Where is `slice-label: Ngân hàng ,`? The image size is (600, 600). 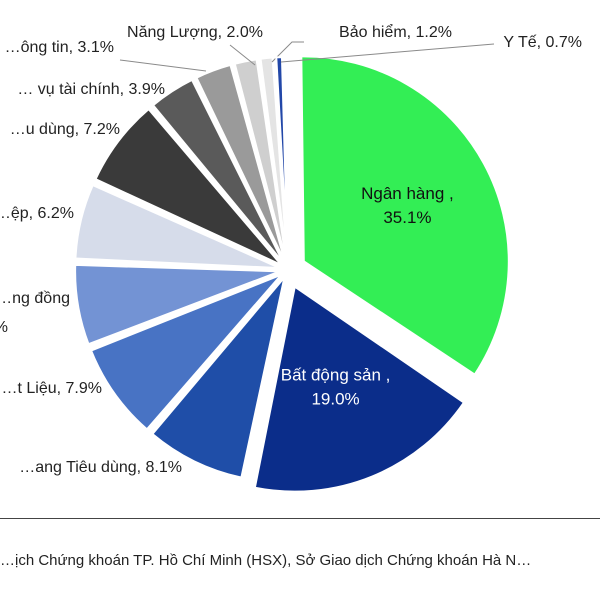
slice-label: Ngân hàng , is located at coordinates (407, 193).